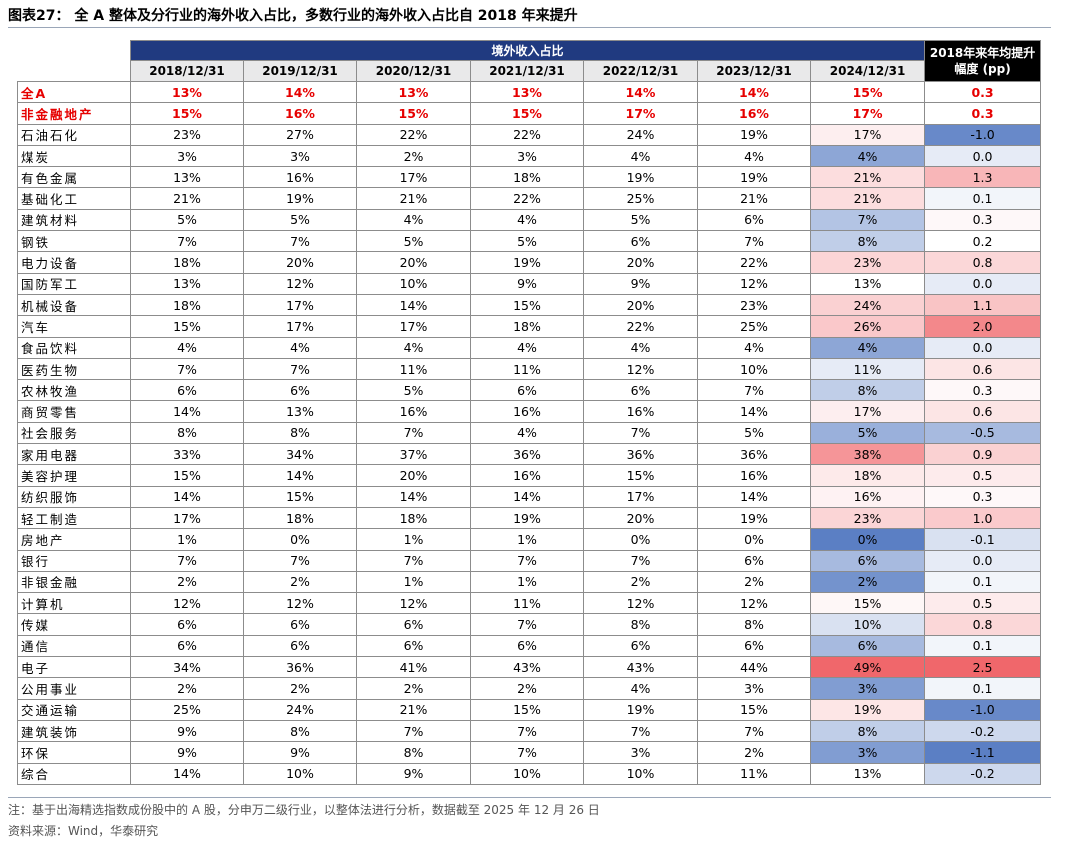 The image size is (1080, 843). I want to click on row-label: 美容护理, so click(74, 475).